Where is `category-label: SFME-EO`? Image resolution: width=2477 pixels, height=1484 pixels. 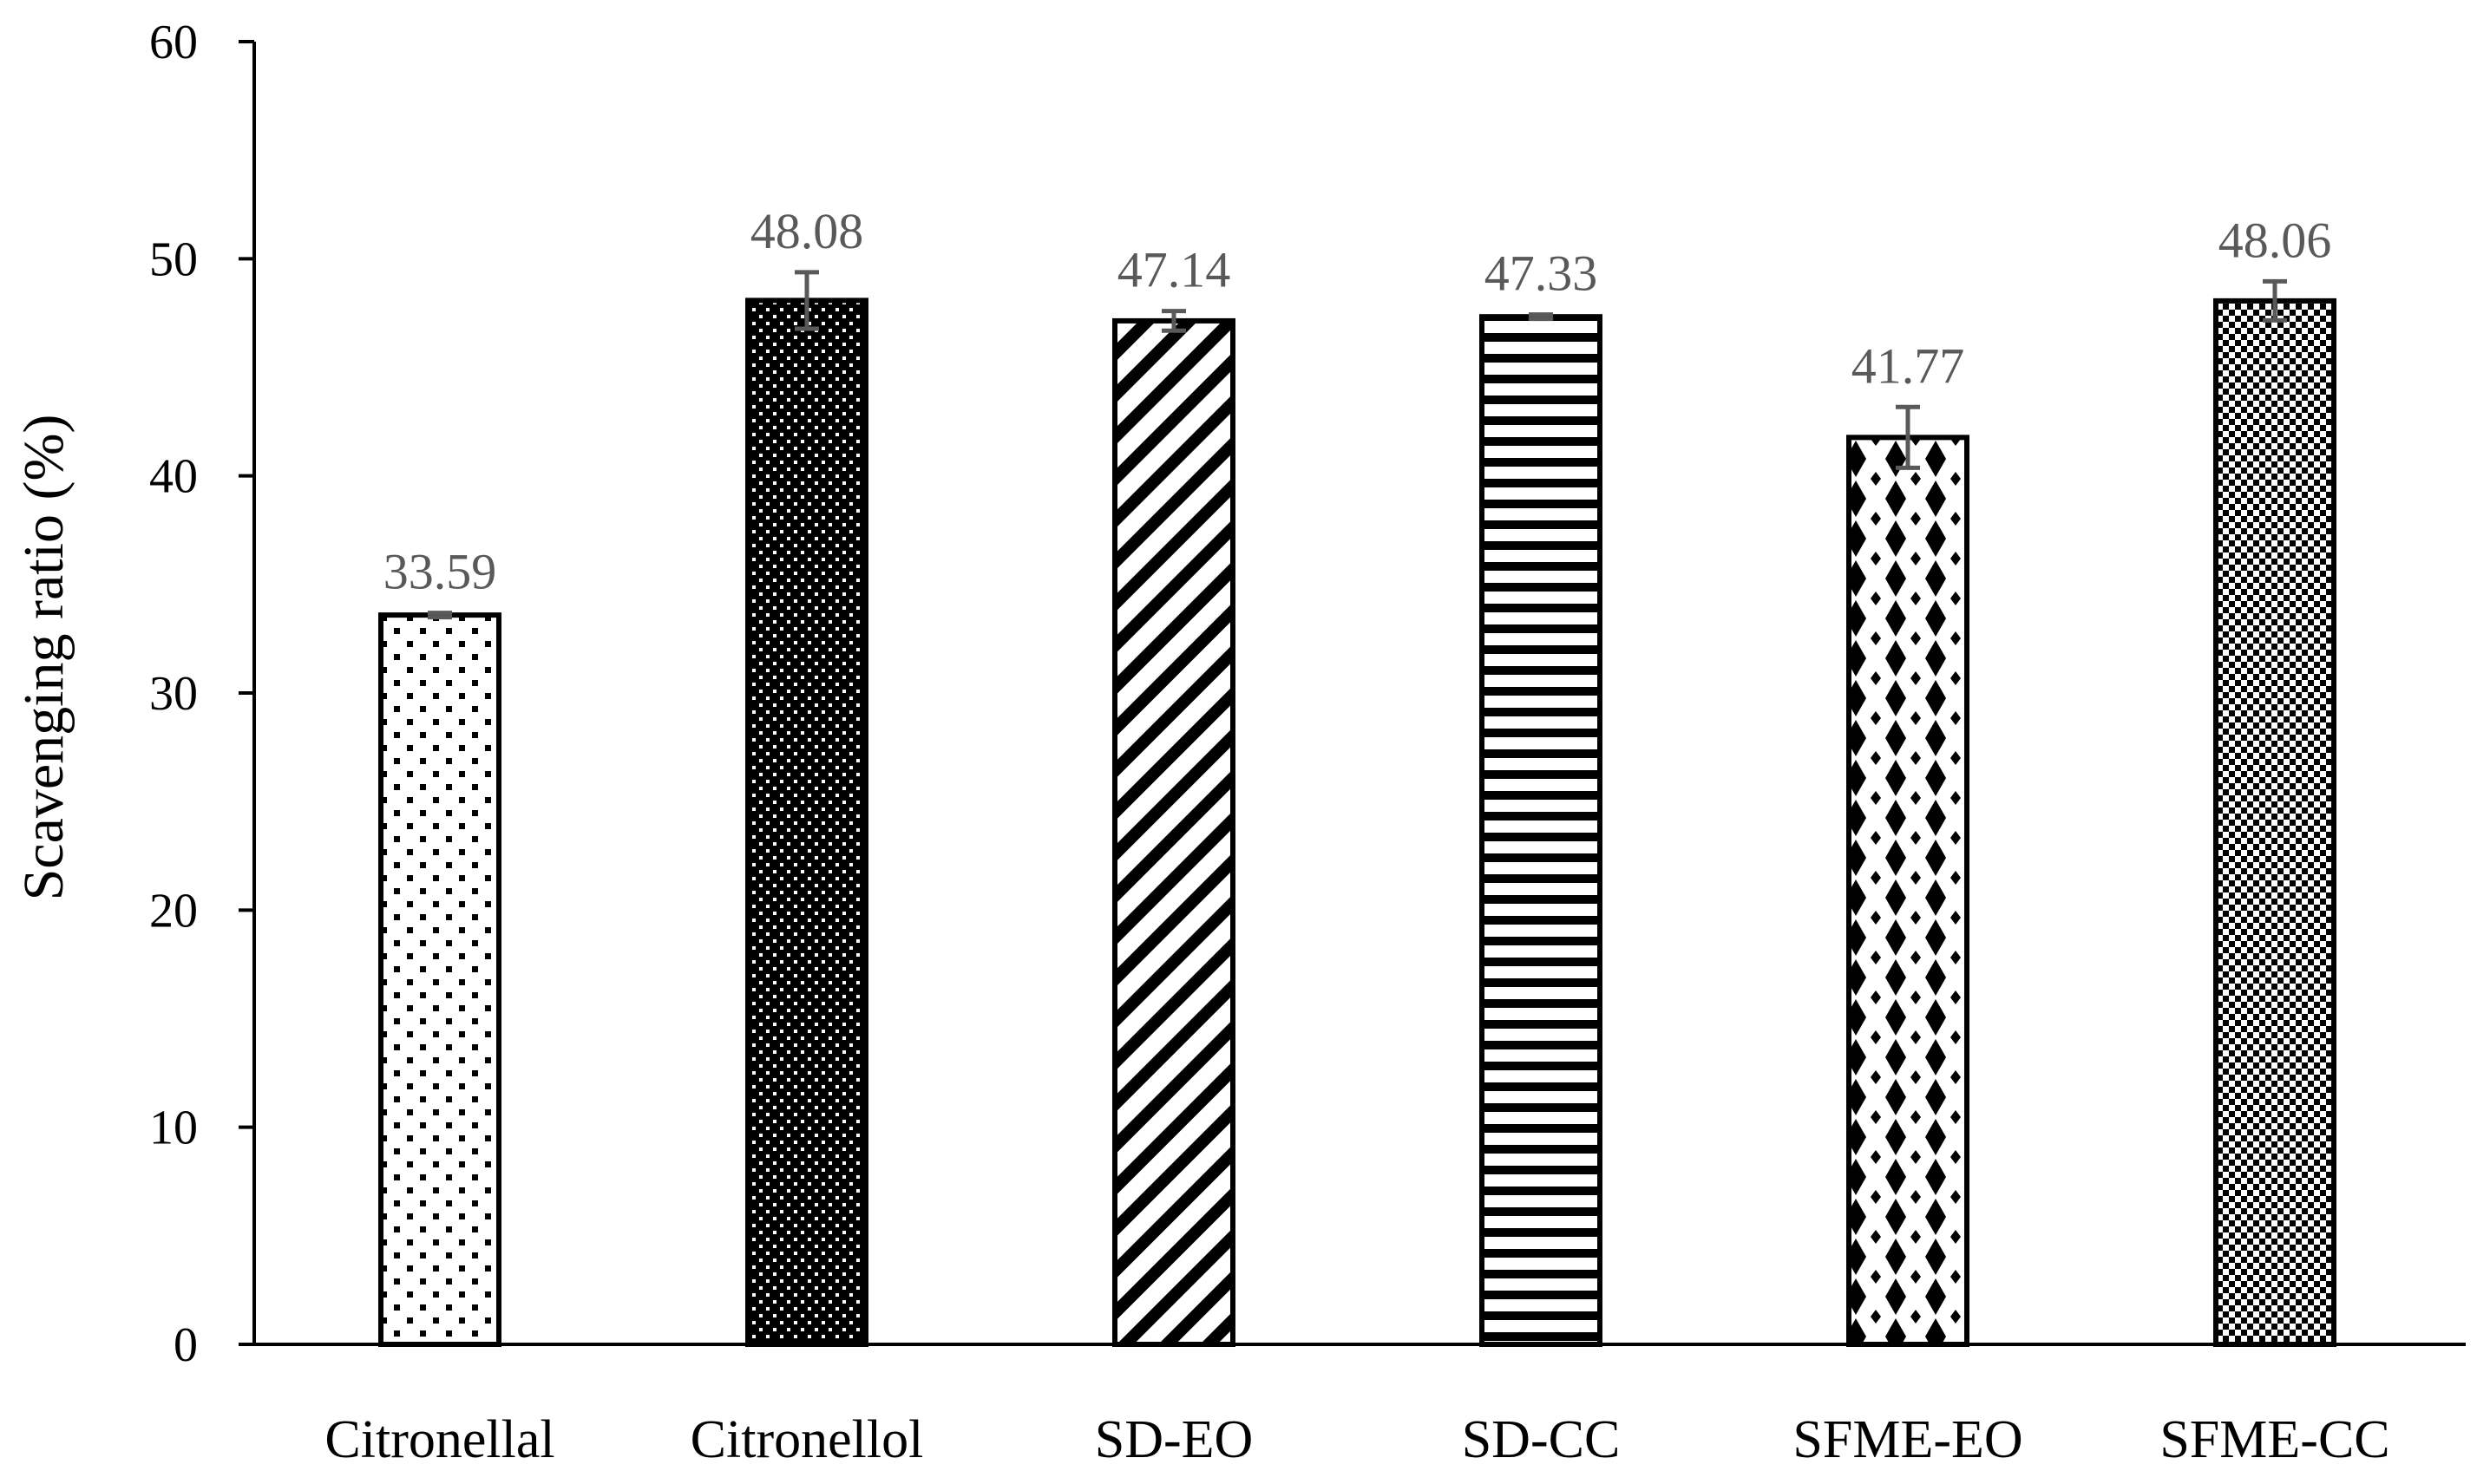
category-label: SFME-EO is located at coordinates (1907, 1440).